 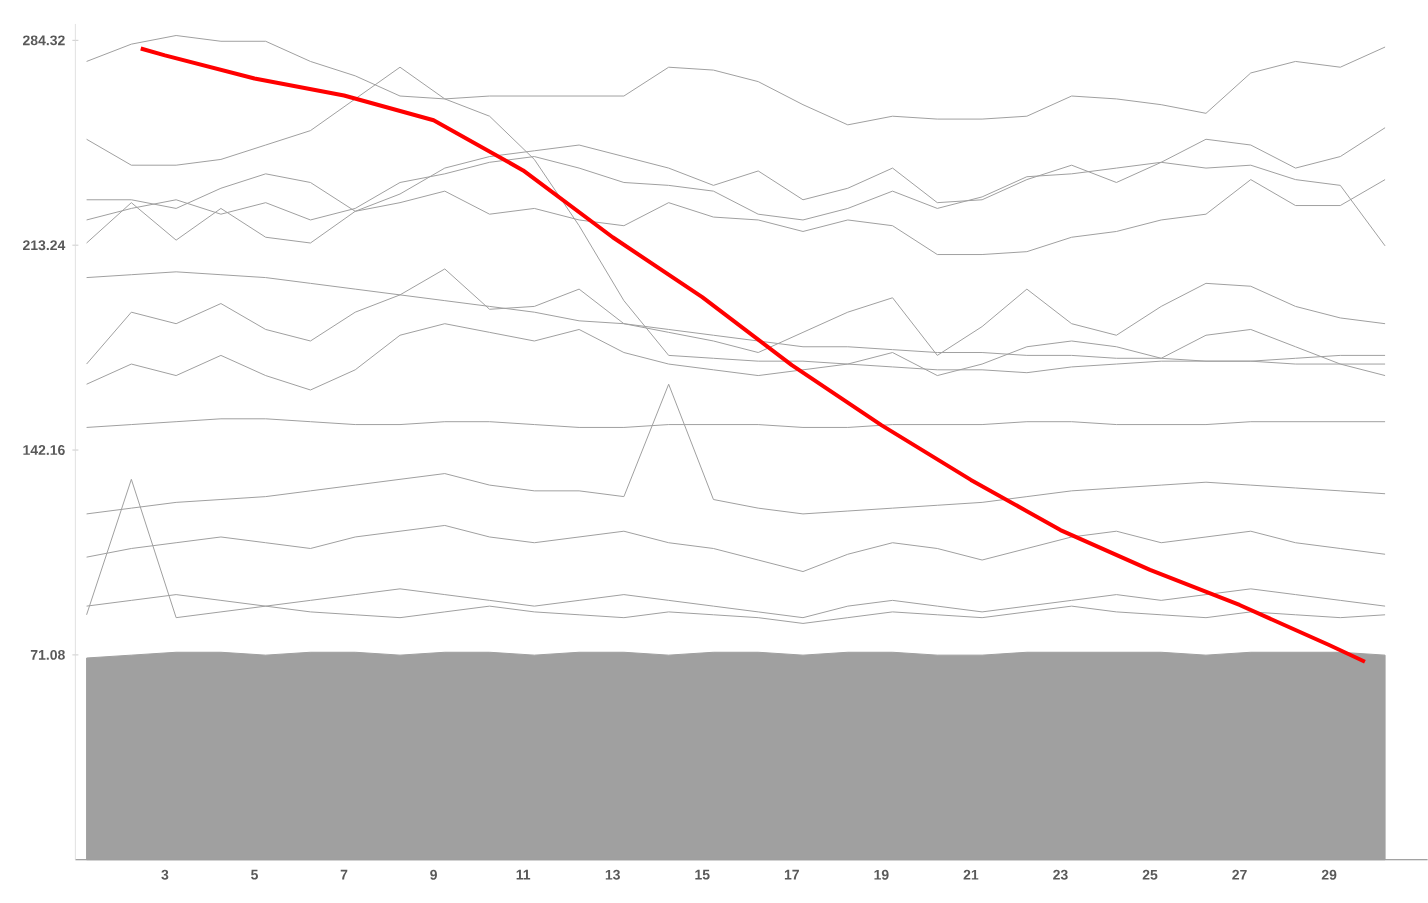 I want to click on y-tick-label: 213.24, so click(x=44, y=245).